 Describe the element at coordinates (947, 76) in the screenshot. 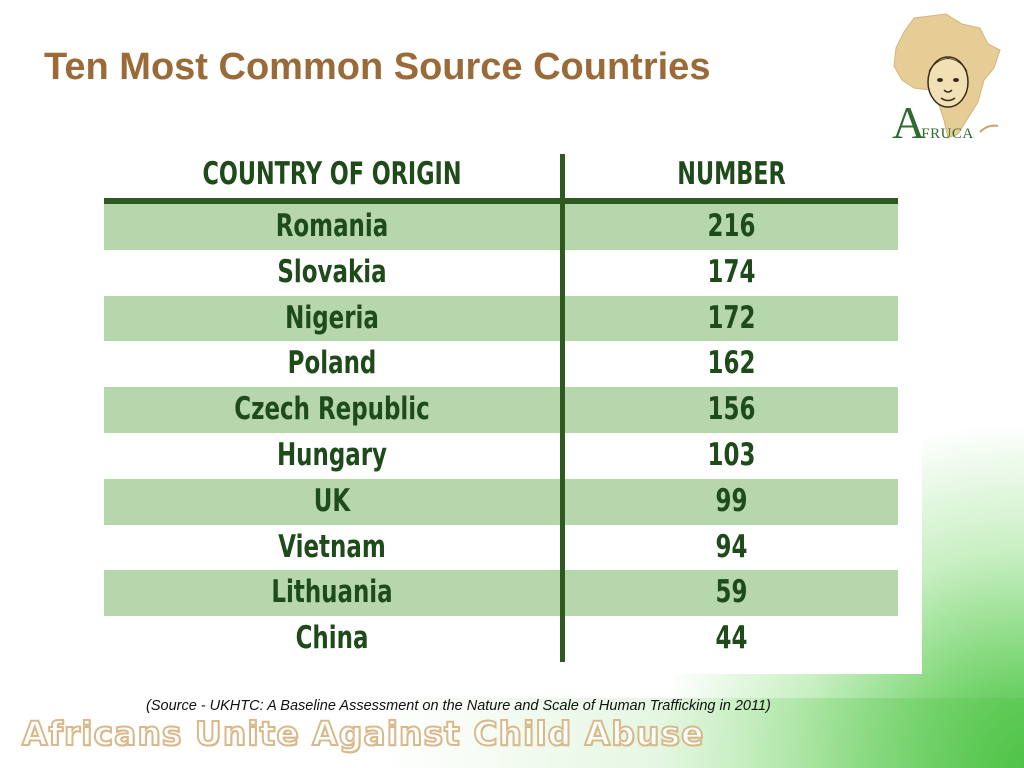

I see `africa-map-child-face-icon` at that location.